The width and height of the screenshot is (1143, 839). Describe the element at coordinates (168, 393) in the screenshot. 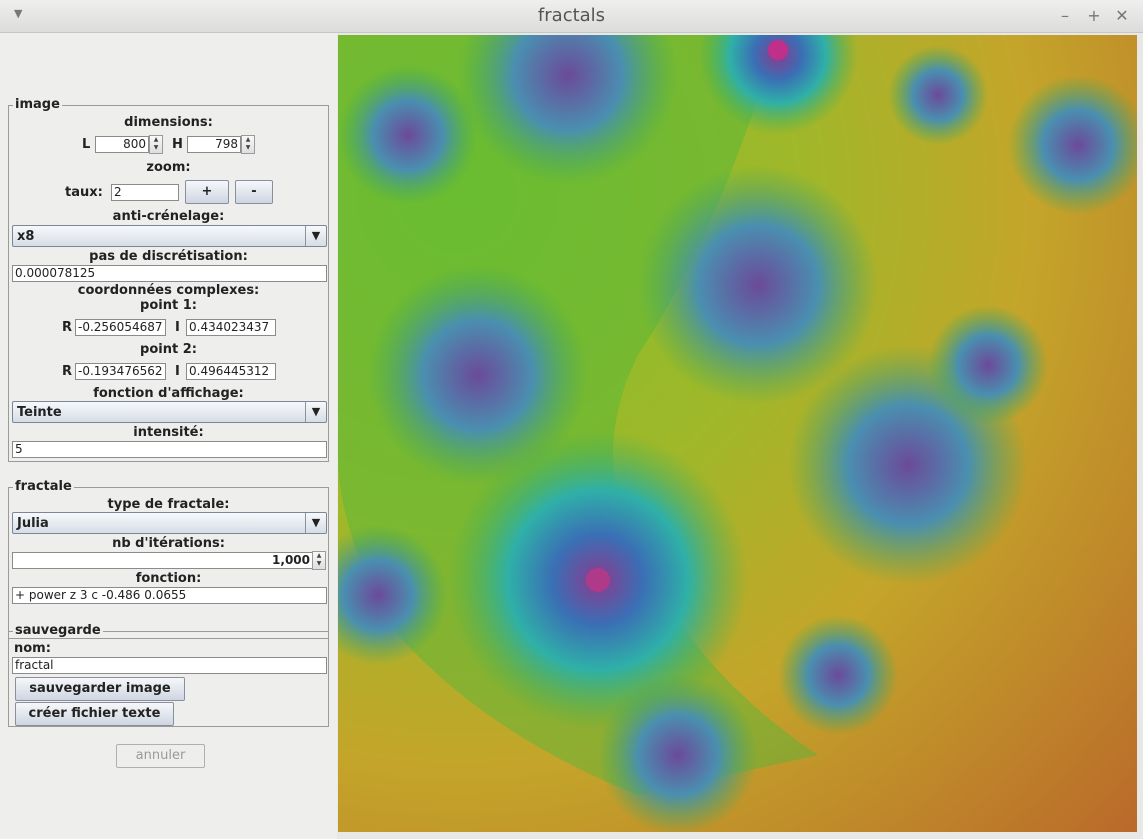

I see `display-fn-label: fonction d'affichage:` at that location.